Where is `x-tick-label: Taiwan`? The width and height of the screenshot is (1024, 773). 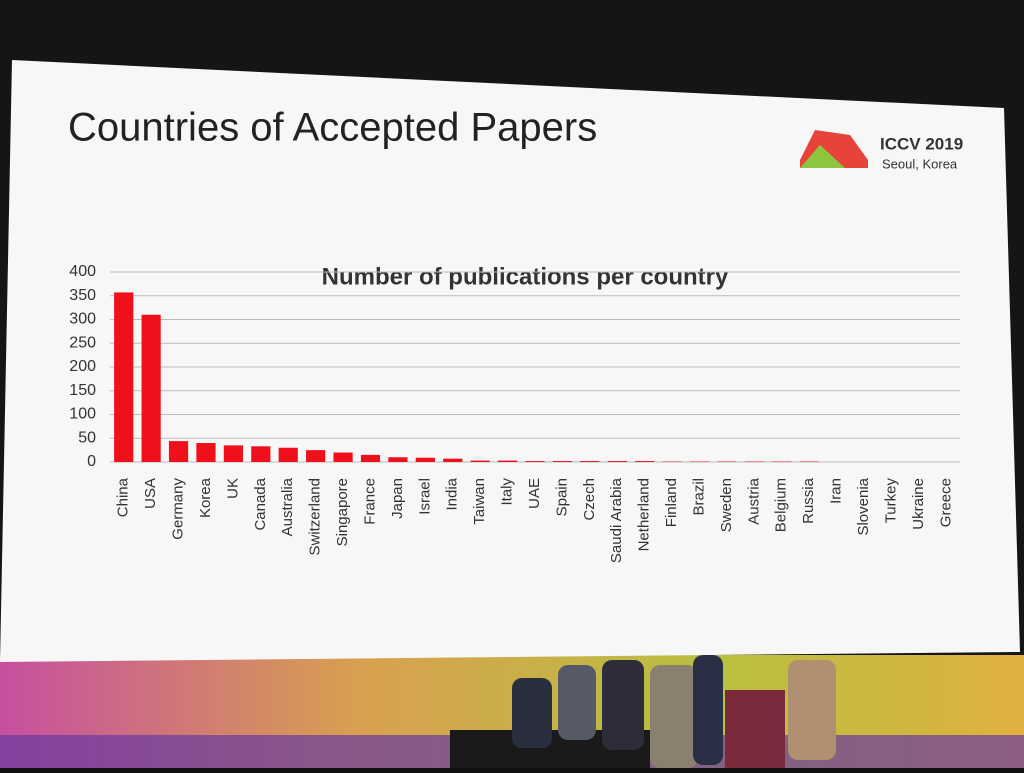
x-tick-label: Taiwan is located at coordinates (479, 501).